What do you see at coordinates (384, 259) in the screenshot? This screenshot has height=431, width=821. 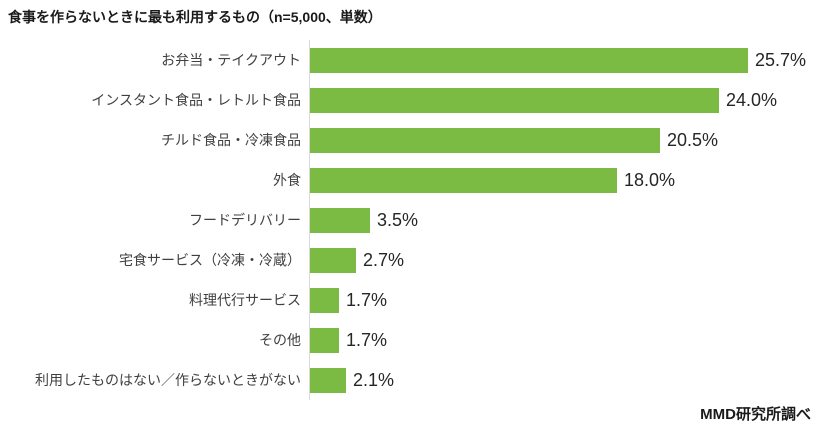 I see `value-label: 2.7%` at bounding box center [384, 259].